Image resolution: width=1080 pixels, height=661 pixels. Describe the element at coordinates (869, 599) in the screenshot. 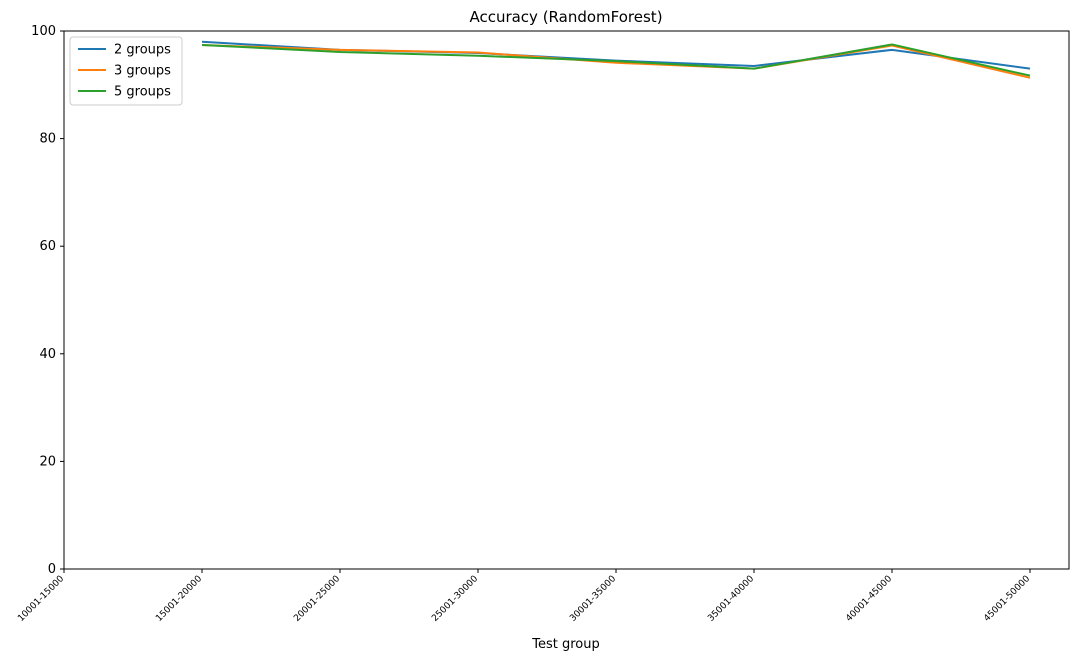

I see `x-tick-label: 40001-45000` at that location.